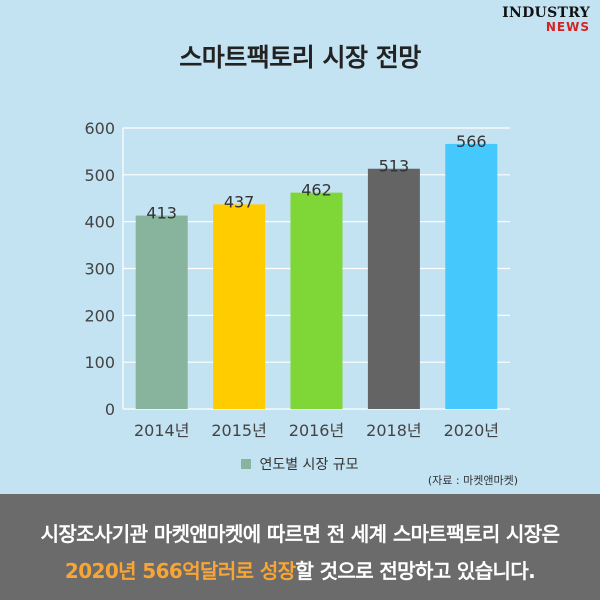 The width and height of the screenshot is (600, 600). I want to click on data-label-2015년: 437, so click(239, 201).